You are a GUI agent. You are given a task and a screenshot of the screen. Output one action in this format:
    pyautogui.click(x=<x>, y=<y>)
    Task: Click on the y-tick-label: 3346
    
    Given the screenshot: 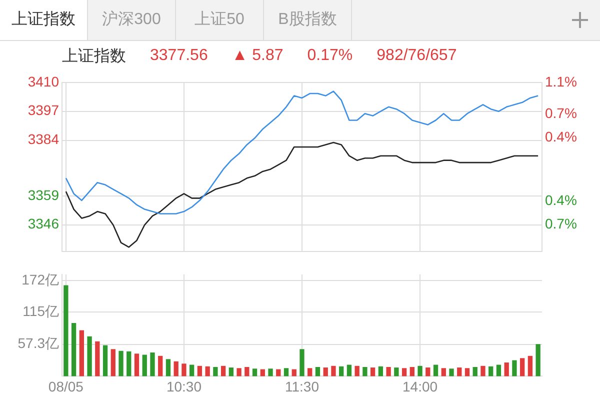 What is the action you would take?
    pyautogui.click(x=44, y=224)
    